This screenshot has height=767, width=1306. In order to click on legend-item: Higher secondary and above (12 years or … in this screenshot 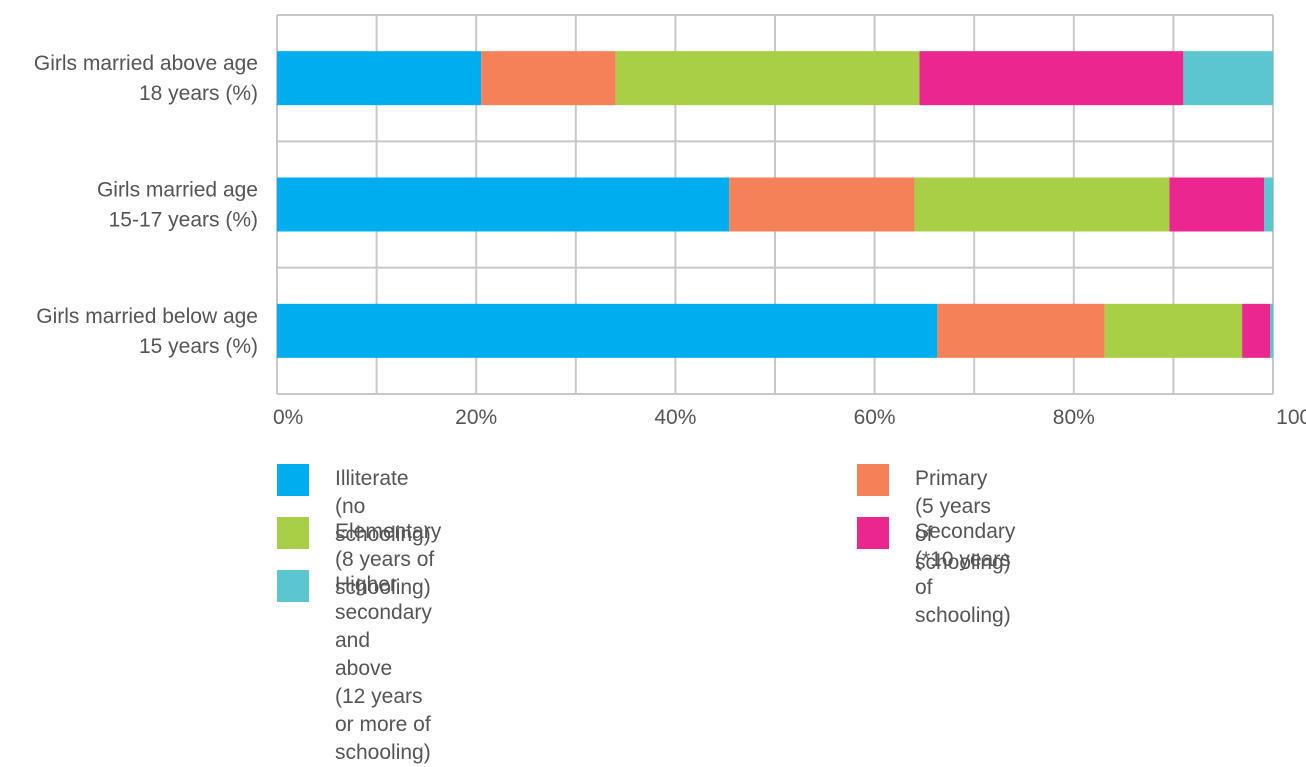, I will do `click(354, 668)`.